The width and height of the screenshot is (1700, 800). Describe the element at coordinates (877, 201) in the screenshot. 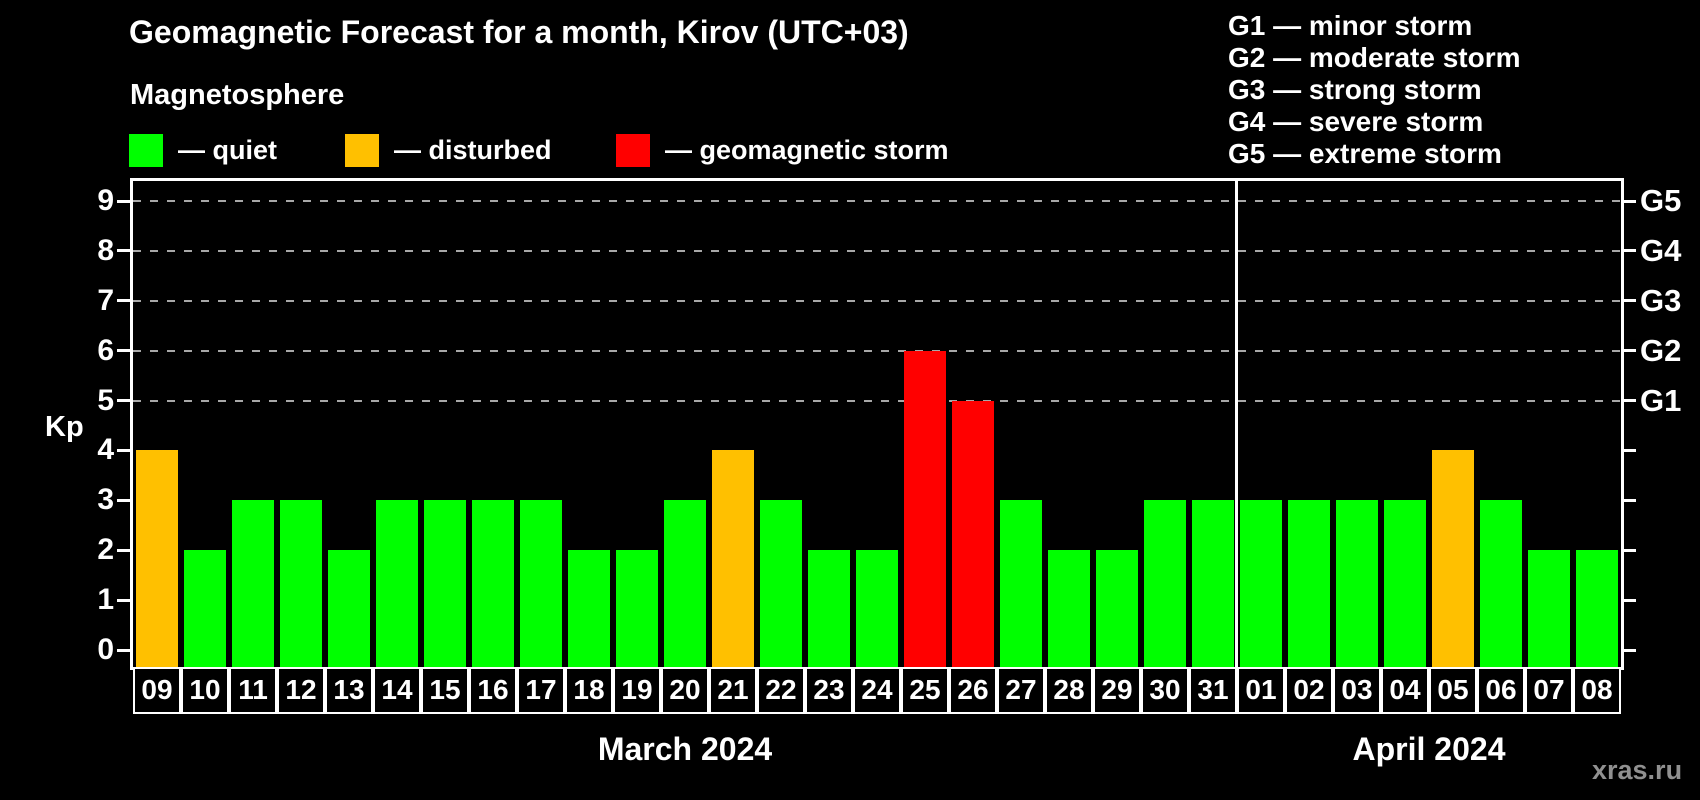

I see `gridline-g5` at that location.